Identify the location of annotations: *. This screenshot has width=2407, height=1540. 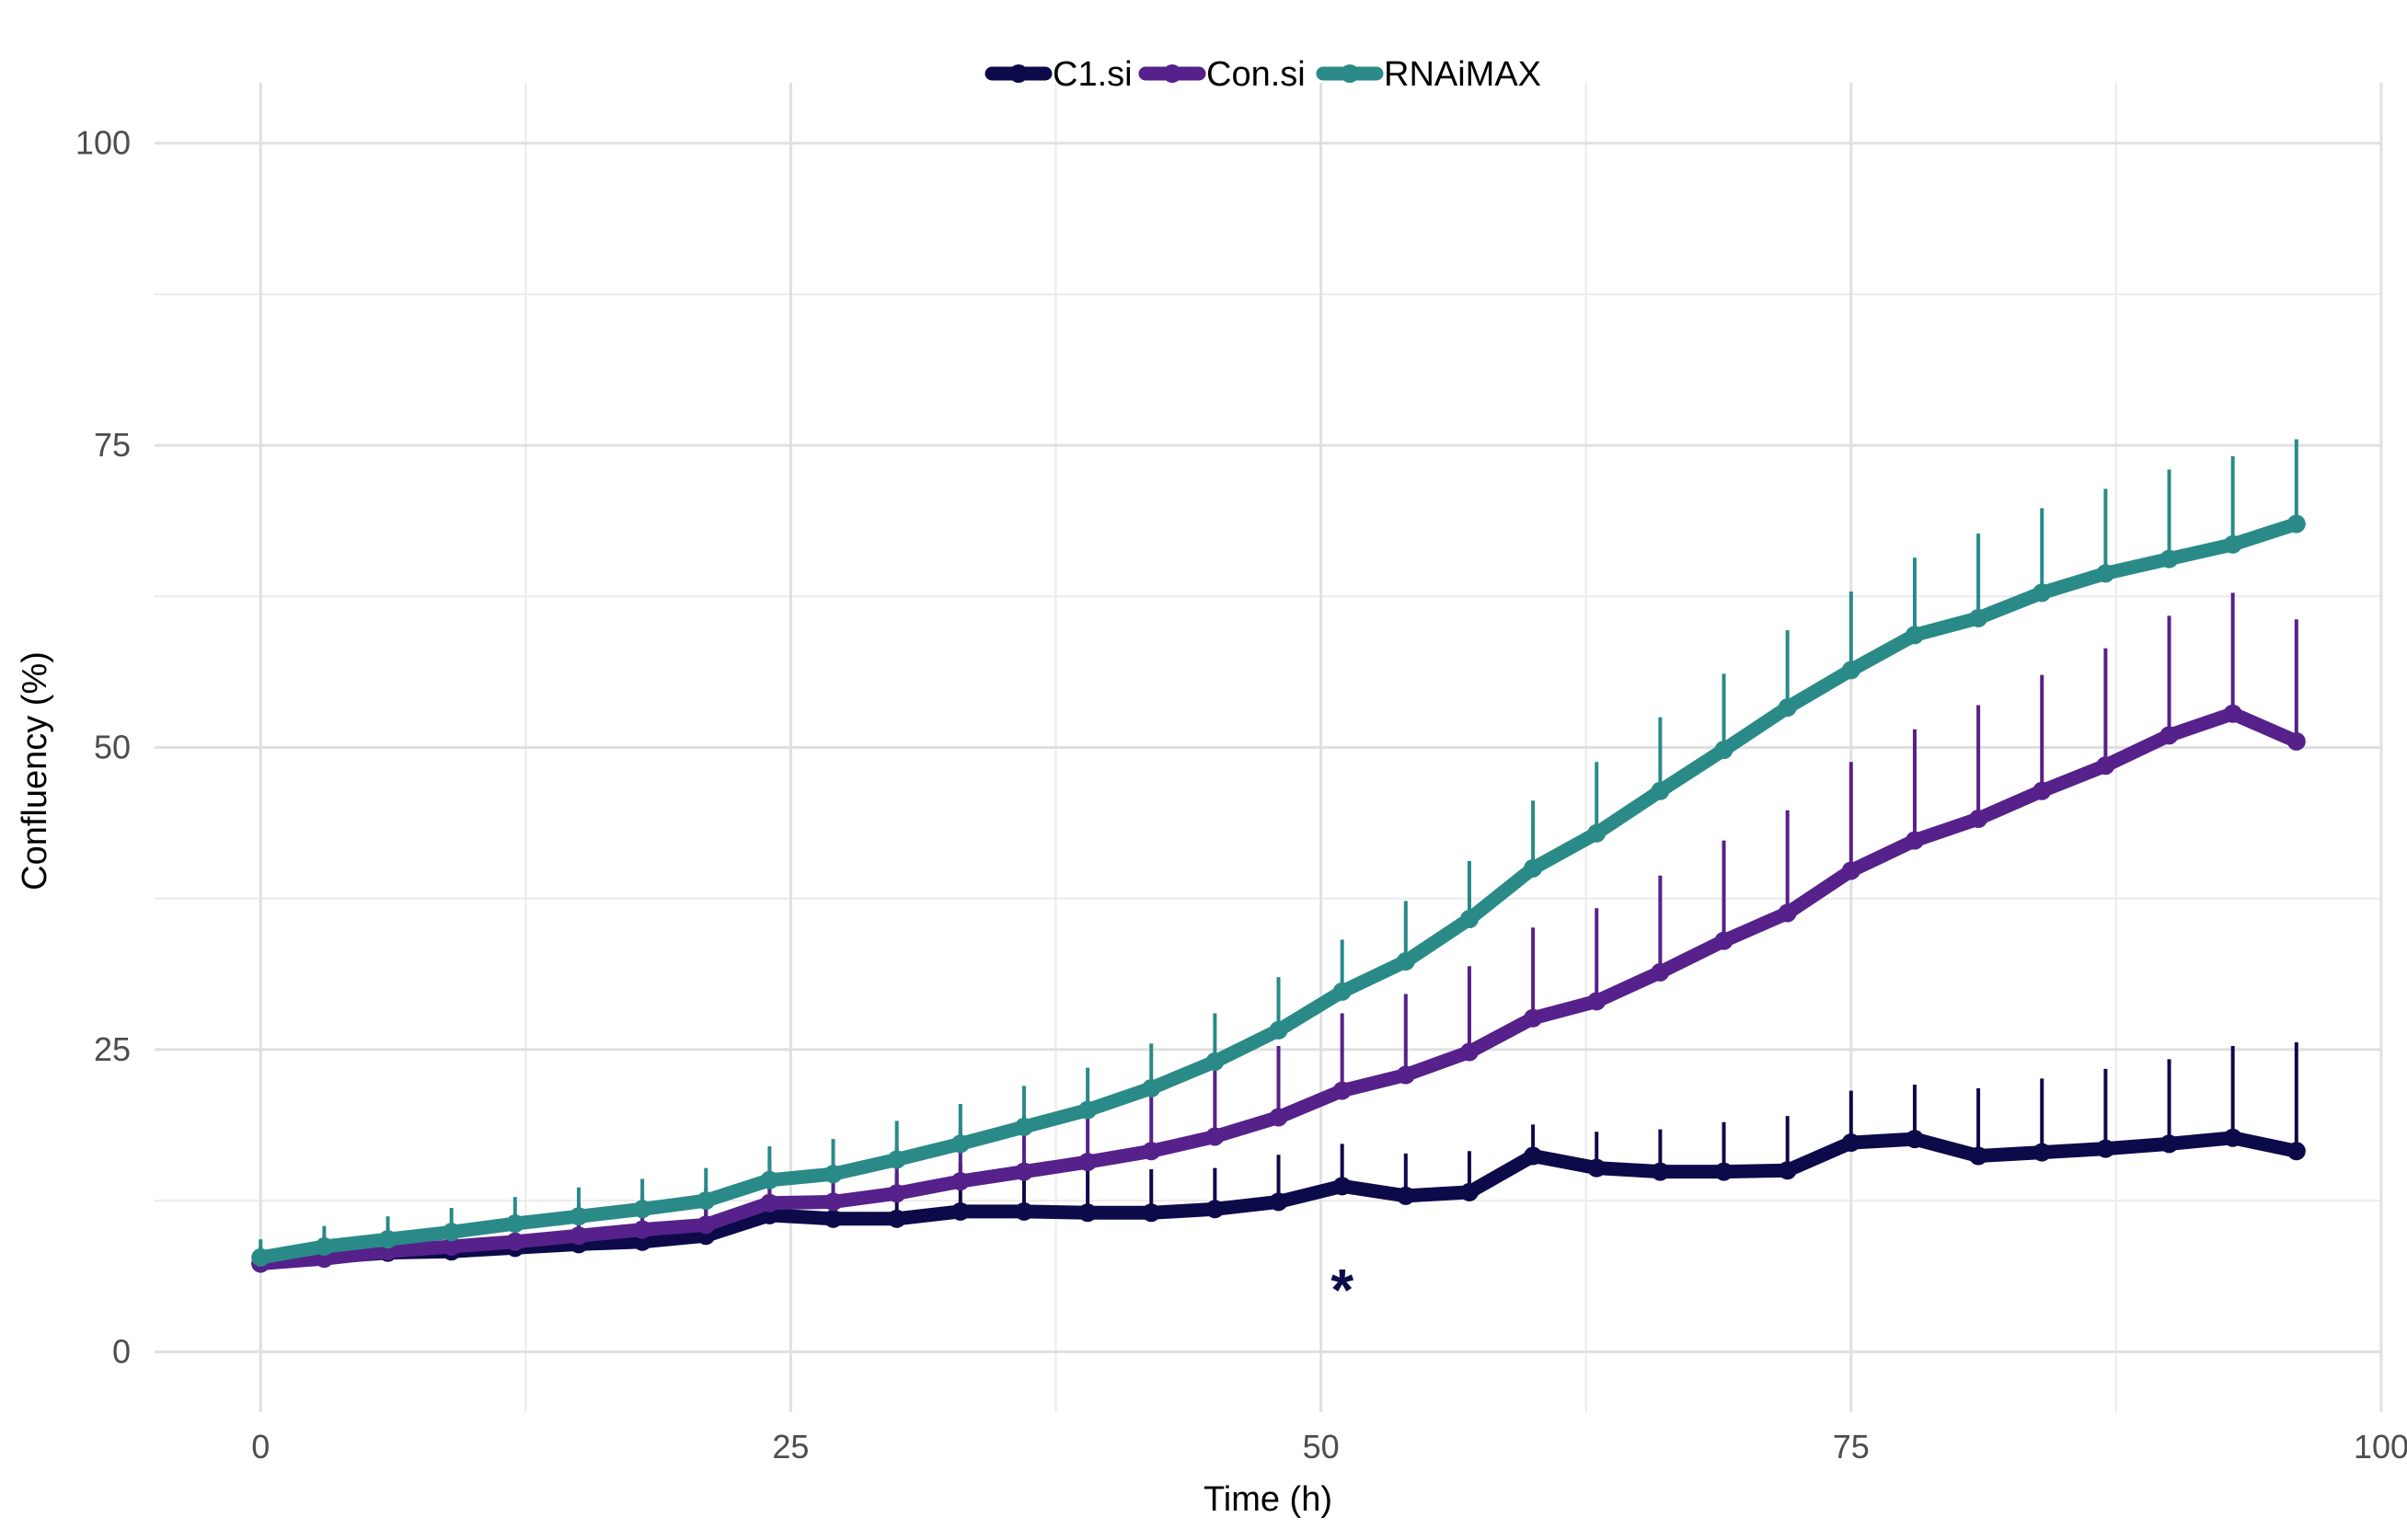
(1341, 1290).